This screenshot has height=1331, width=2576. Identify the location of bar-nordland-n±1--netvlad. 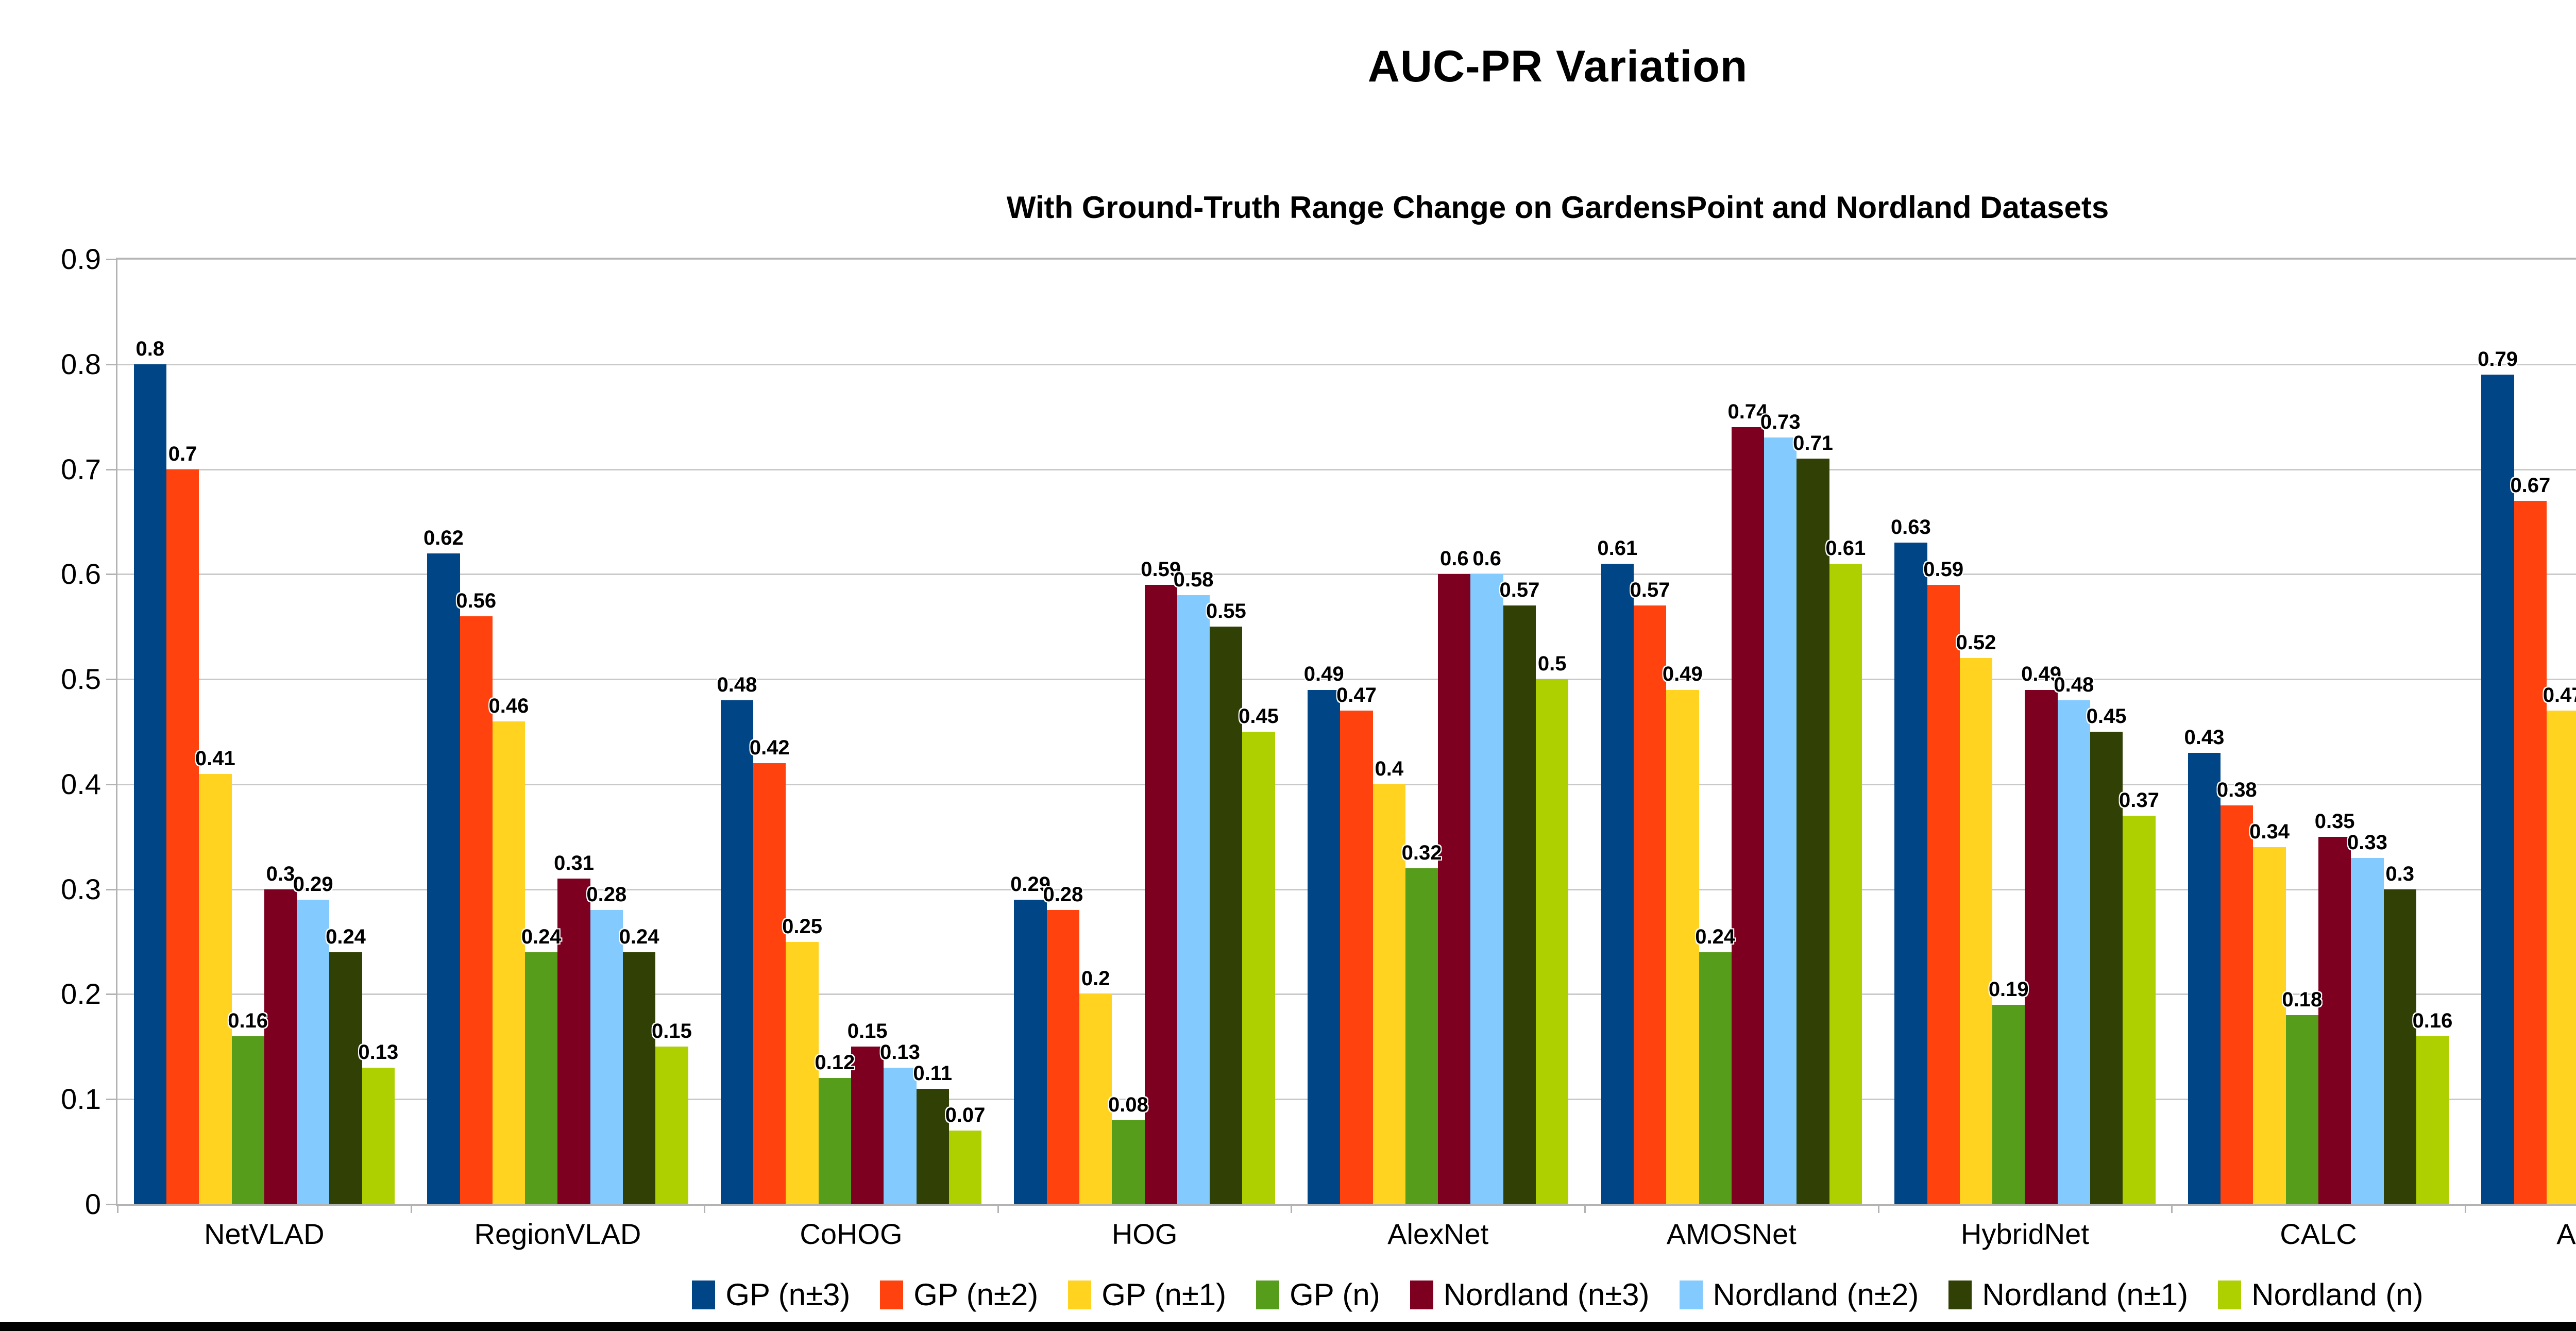
(345, 1078).